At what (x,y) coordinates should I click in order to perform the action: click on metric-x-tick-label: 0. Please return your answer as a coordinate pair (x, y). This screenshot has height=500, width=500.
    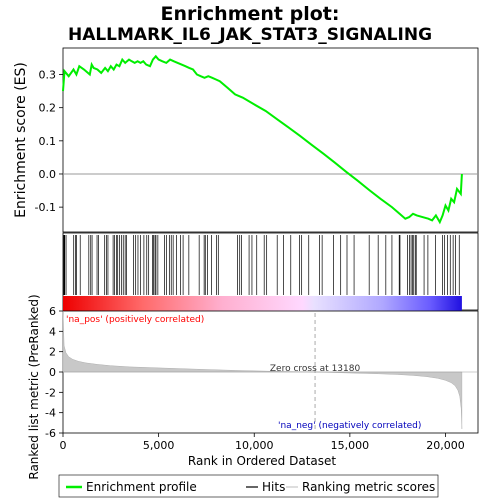
    Looking at the image, I should click on (63, 445).